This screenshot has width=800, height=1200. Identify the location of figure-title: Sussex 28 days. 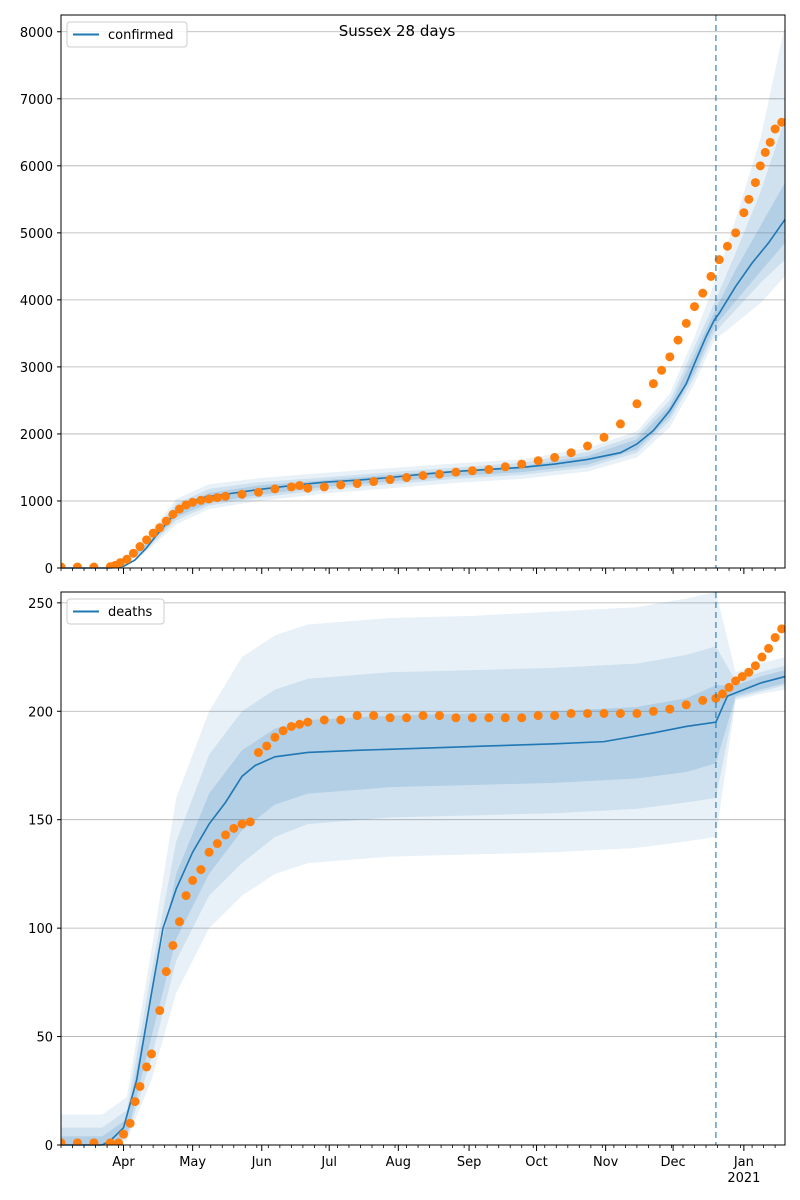
(397, 31).